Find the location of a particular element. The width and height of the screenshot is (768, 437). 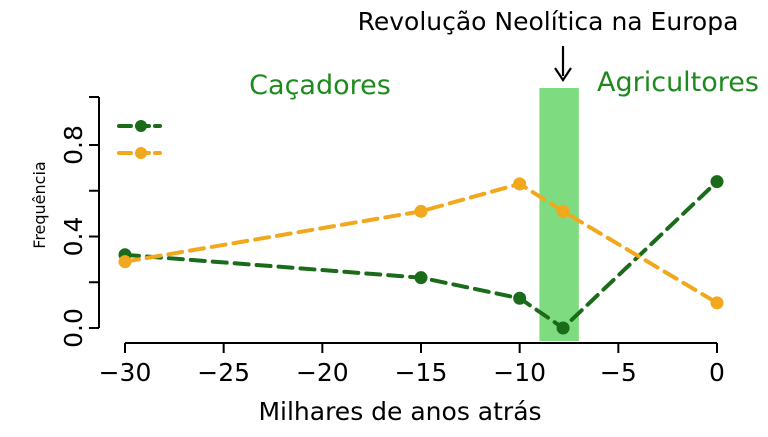

y-axis-label: Frequência is located at coordinates (39, 204).